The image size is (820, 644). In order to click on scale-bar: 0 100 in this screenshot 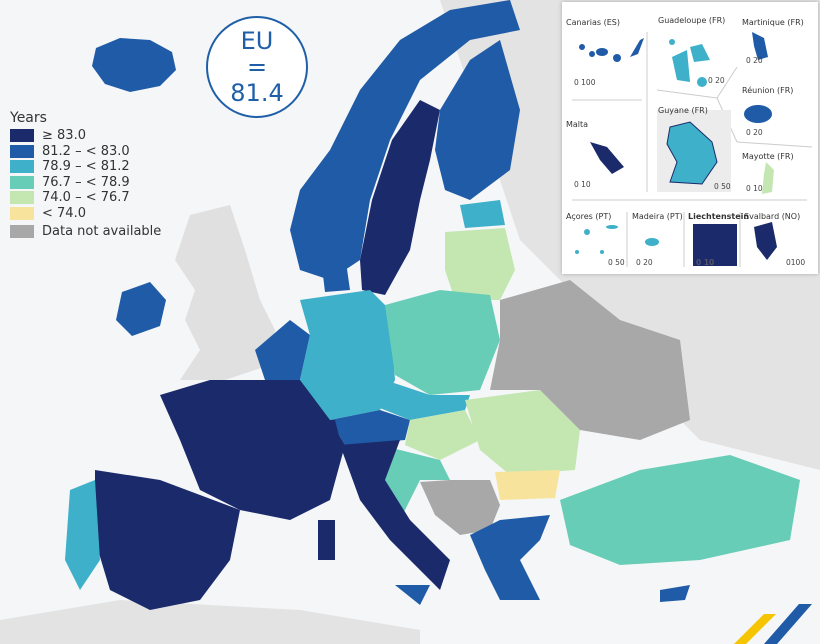, I will do `click(585, 82)`.